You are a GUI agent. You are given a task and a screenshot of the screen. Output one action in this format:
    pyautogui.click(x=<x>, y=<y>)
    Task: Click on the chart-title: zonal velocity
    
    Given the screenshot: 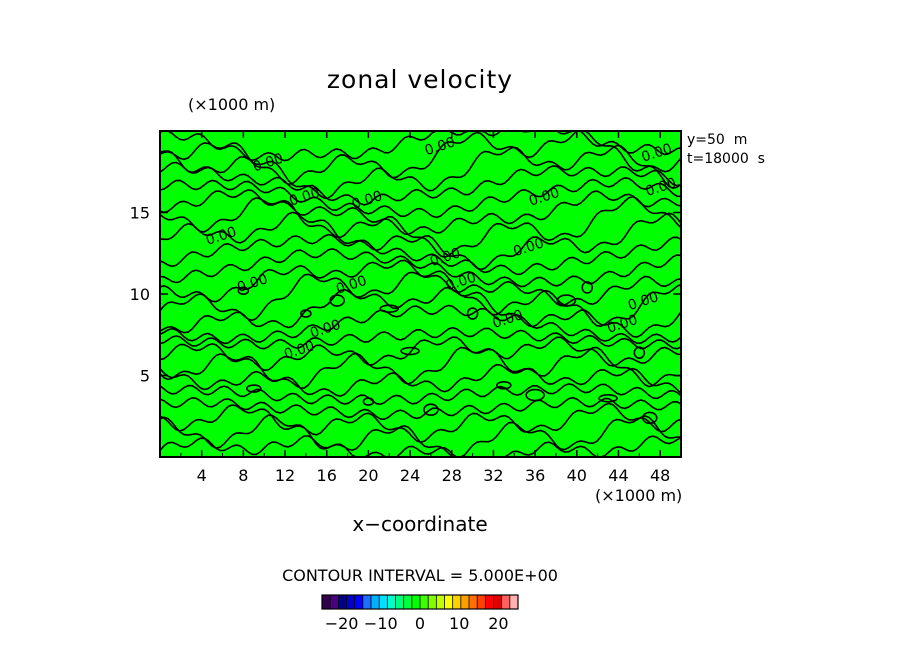 What is the action you would take?
    pyautogui.click(x=420, y=79)
    